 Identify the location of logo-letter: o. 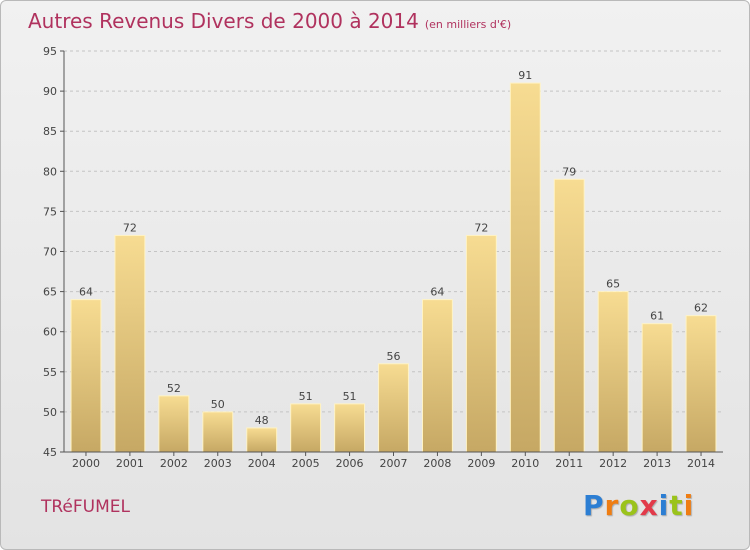
(629, 505).